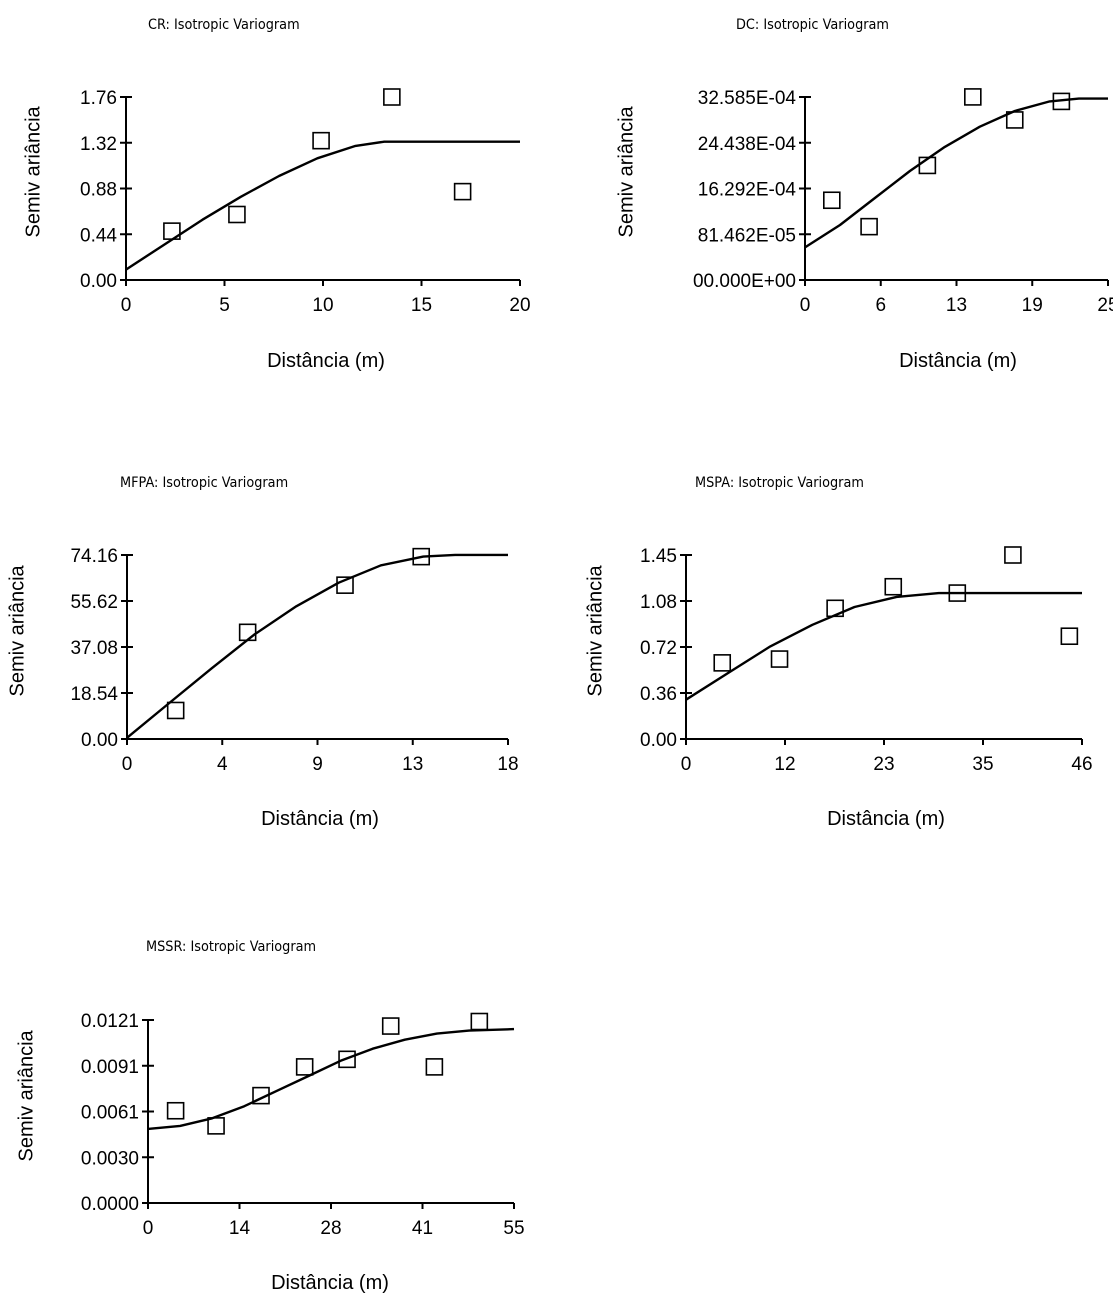  What do you see at coordinates (779, 483) in the screenshot?
I see `chart-title: MSPA: Isotropic Variogram` at bounding box center [779, 483].